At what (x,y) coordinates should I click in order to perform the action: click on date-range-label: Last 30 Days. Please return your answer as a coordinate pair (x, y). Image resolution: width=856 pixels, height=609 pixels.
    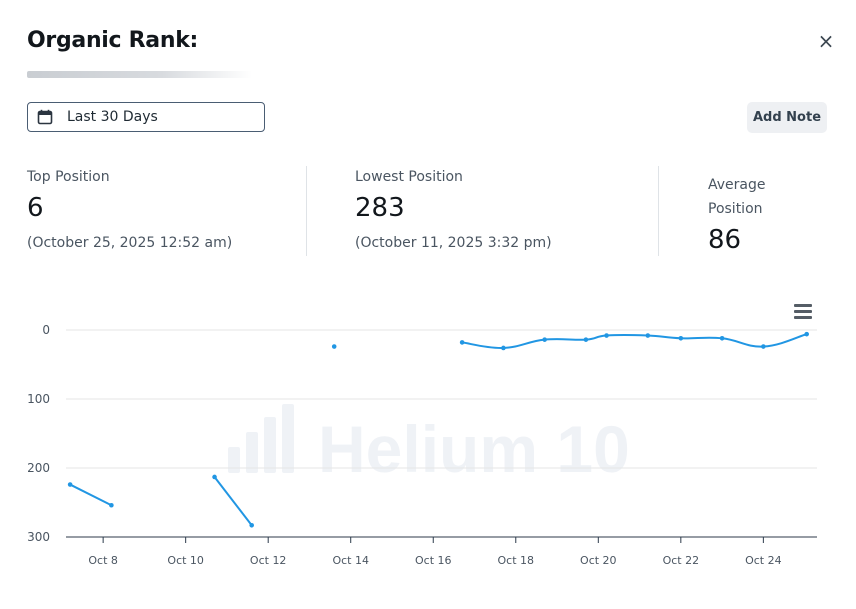
    Looking at the image, I should click on (112, 117).